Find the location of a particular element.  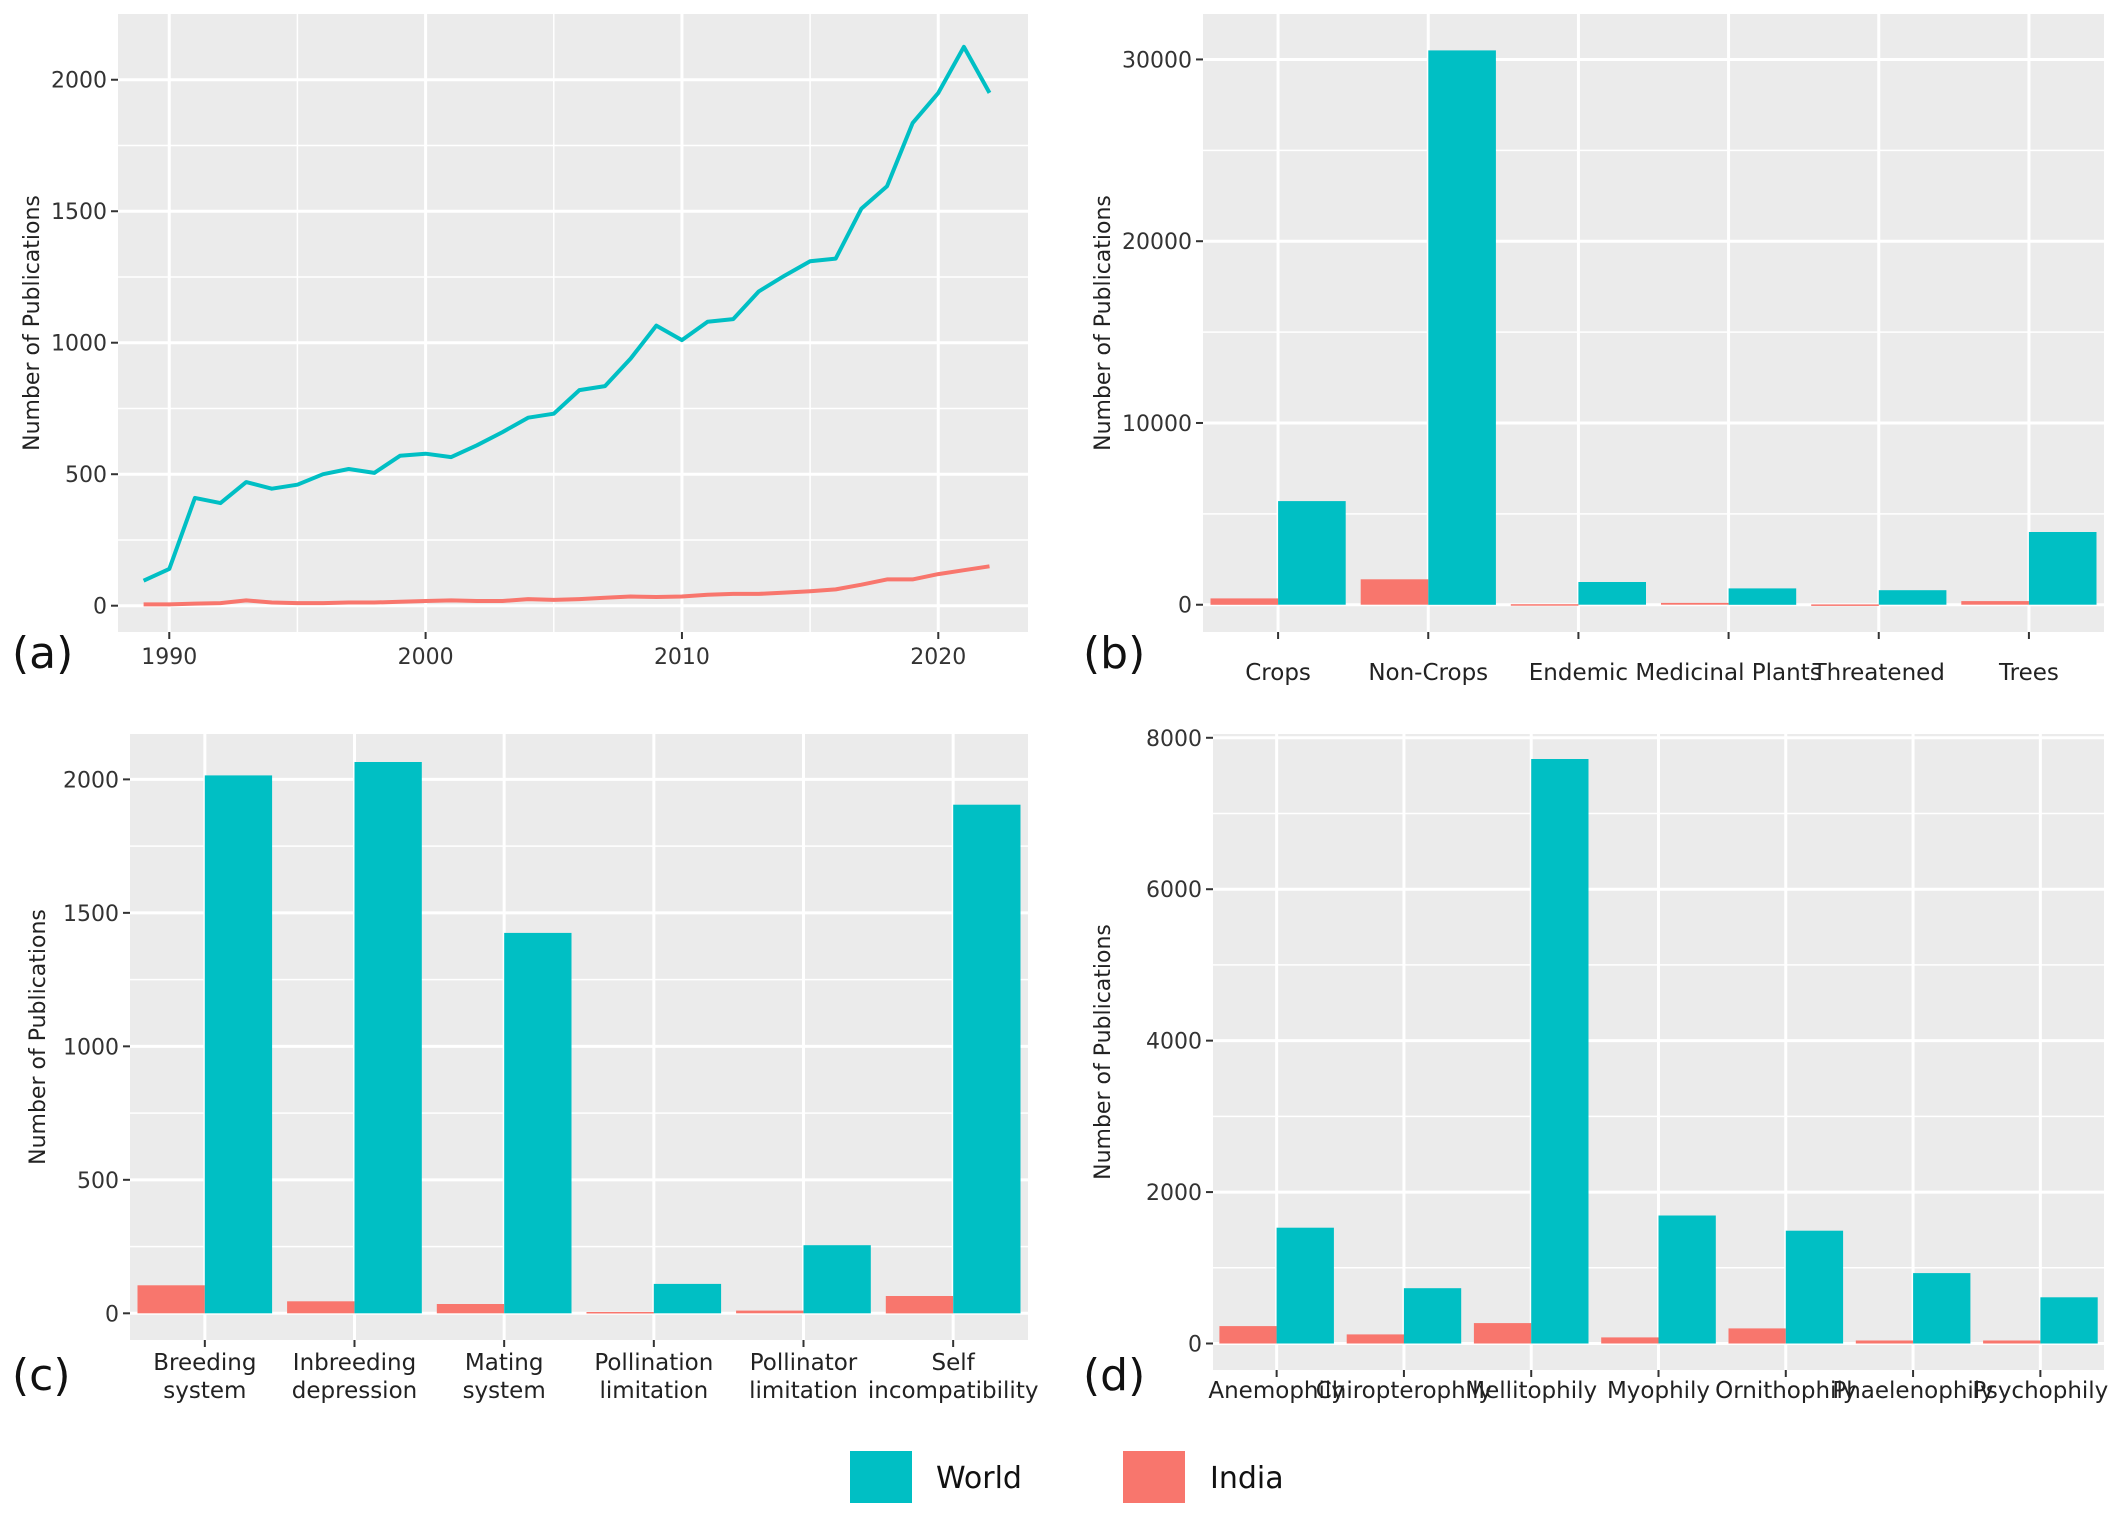

x-category-label-line: Phaelenophily is located at coordinates (1912, 1391).